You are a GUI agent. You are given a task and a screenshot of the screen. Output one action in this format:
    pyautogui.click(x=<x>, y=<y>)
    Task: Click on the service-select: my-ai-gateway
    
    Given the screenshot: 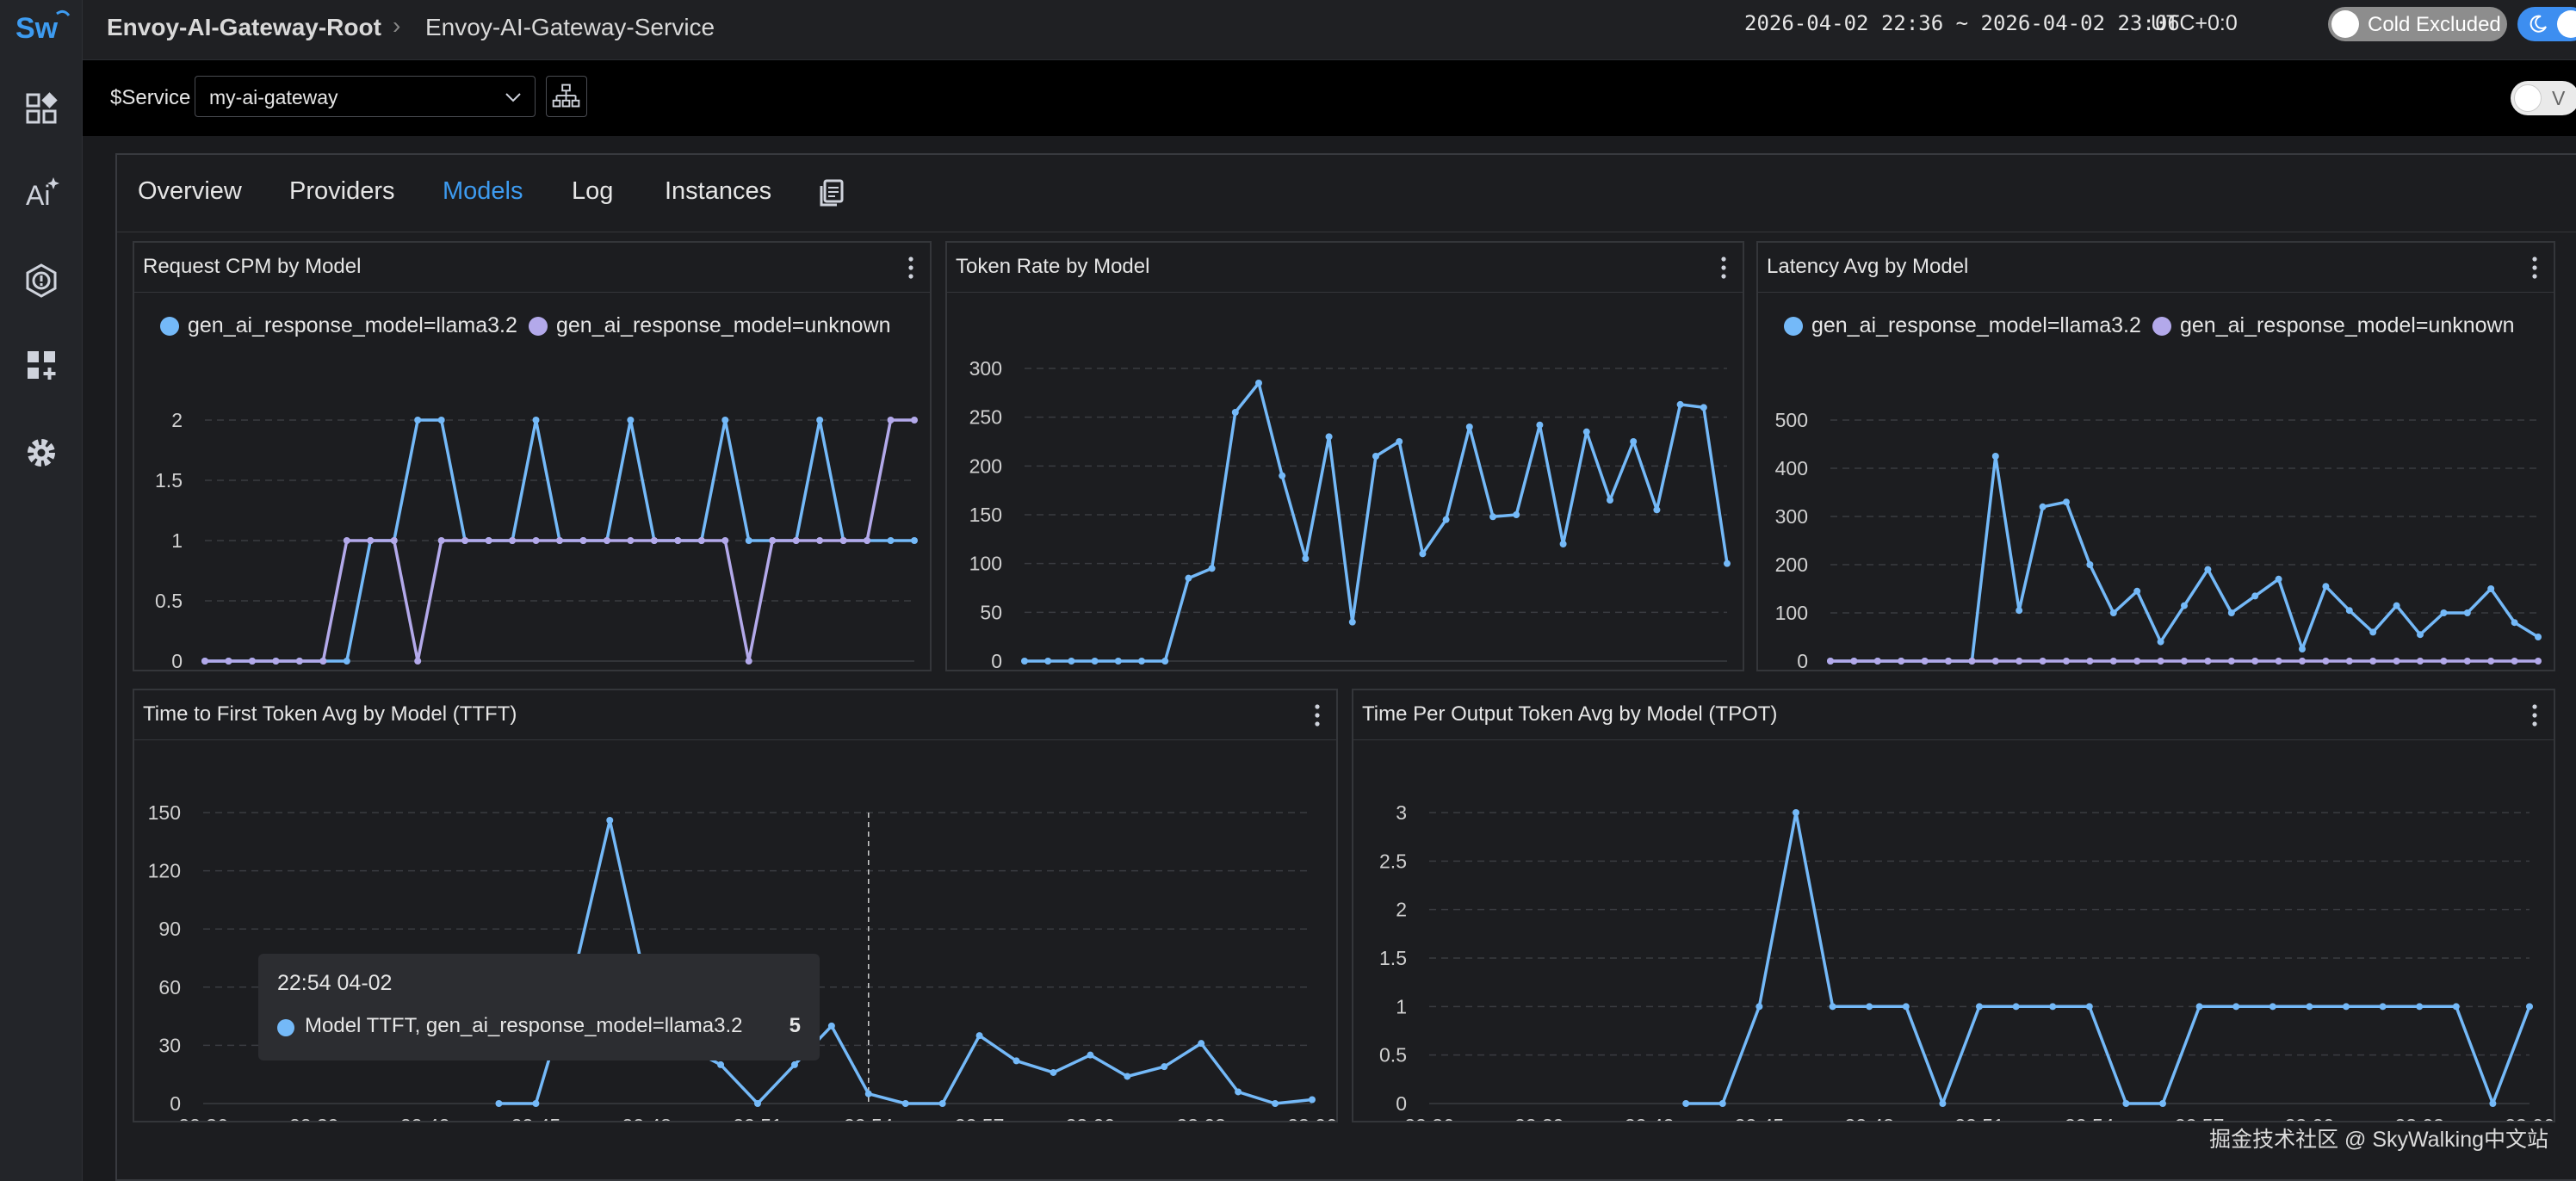 What is the action you would take?
    pyautogui.click(x=365, y=96)
    